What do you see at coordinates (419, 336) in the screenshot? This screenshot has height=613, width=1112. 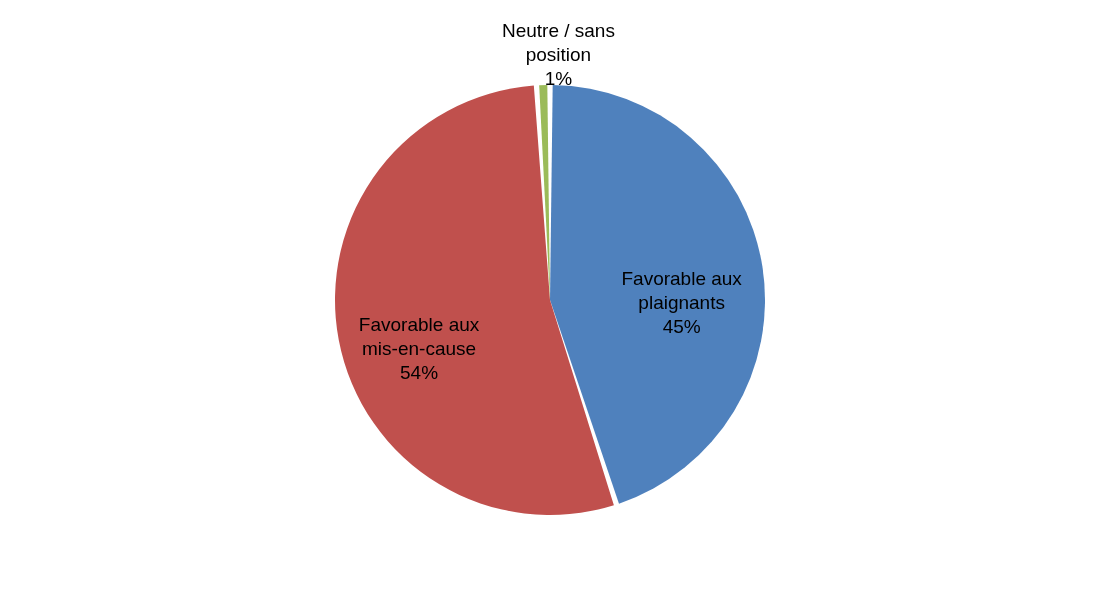 I see `slice-label: Favorable aux mis-en-cause` at bounding box center [419, 336].